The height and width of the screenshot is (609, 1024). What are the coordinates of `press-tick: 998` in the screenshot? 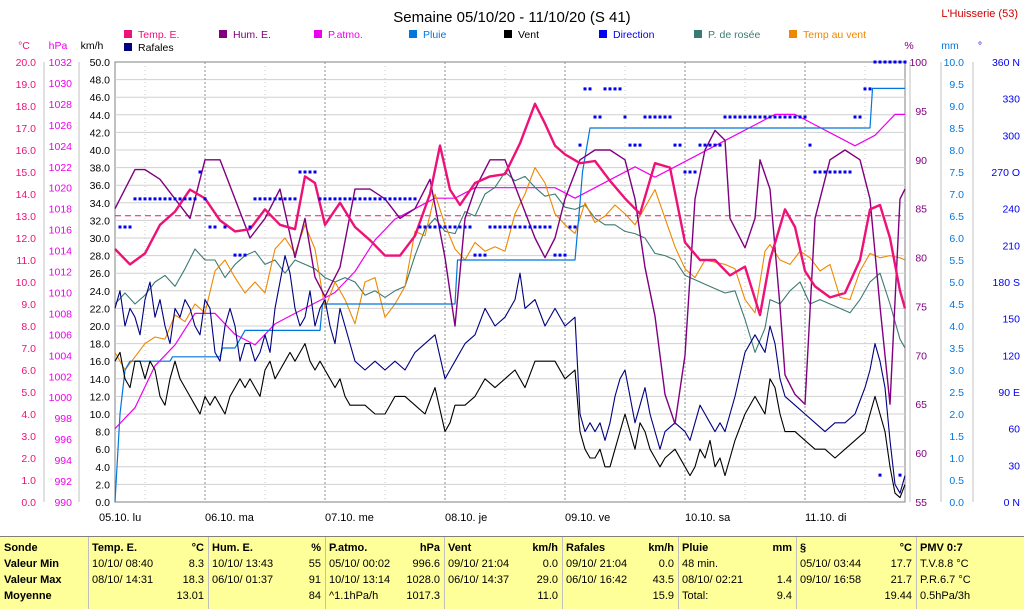 It's located at (63, 419).